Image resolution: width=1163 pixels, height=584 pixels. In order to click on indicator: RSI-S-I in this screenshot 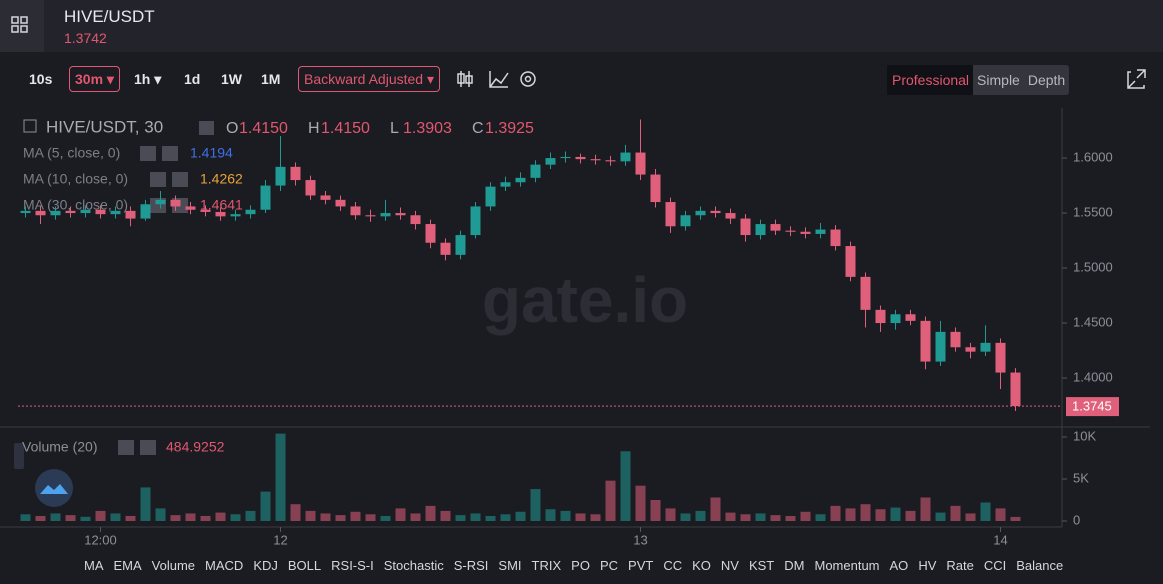, I will do `click(352, 565)`.